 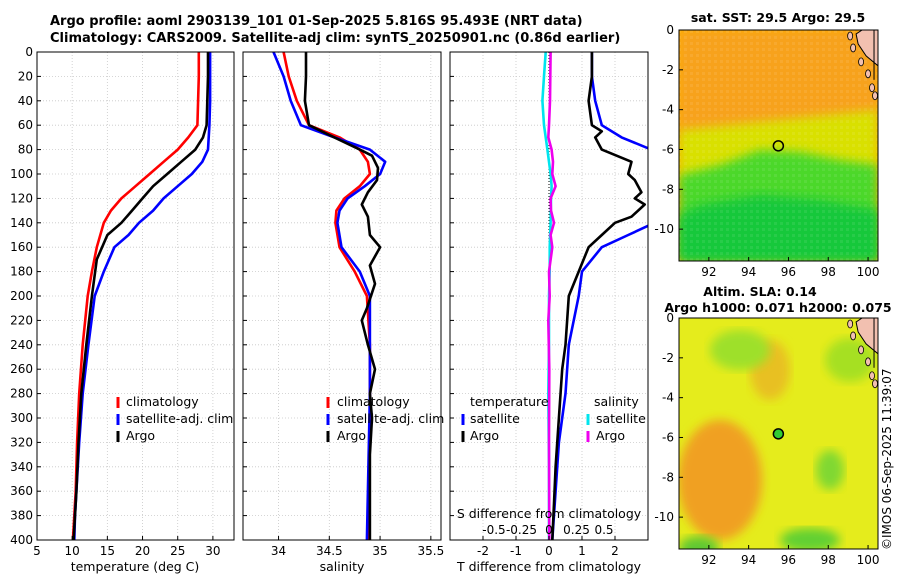 What do you see at coordinates (25, 150) in the screenshot?
I see `depth-tick-label: 80` at bounding box center [25, 150].